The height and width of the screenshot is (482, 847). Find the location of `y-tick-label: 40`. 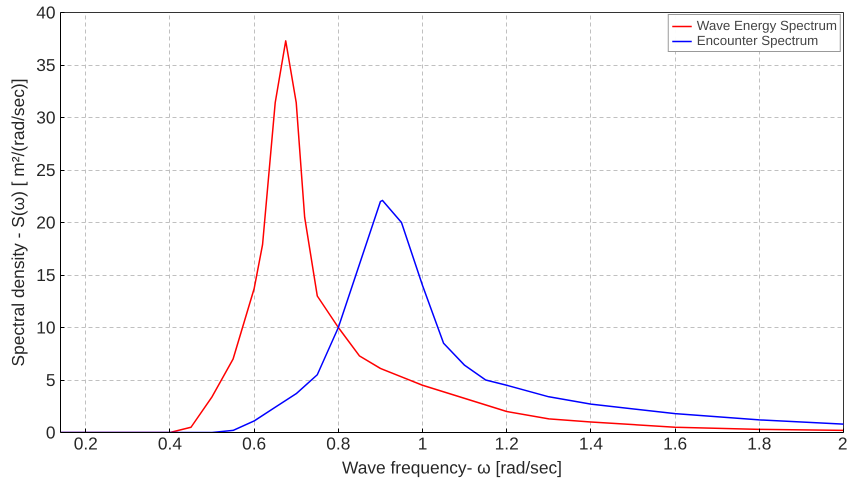

y-tick-label: 40 is located at coordinates (46, 12).